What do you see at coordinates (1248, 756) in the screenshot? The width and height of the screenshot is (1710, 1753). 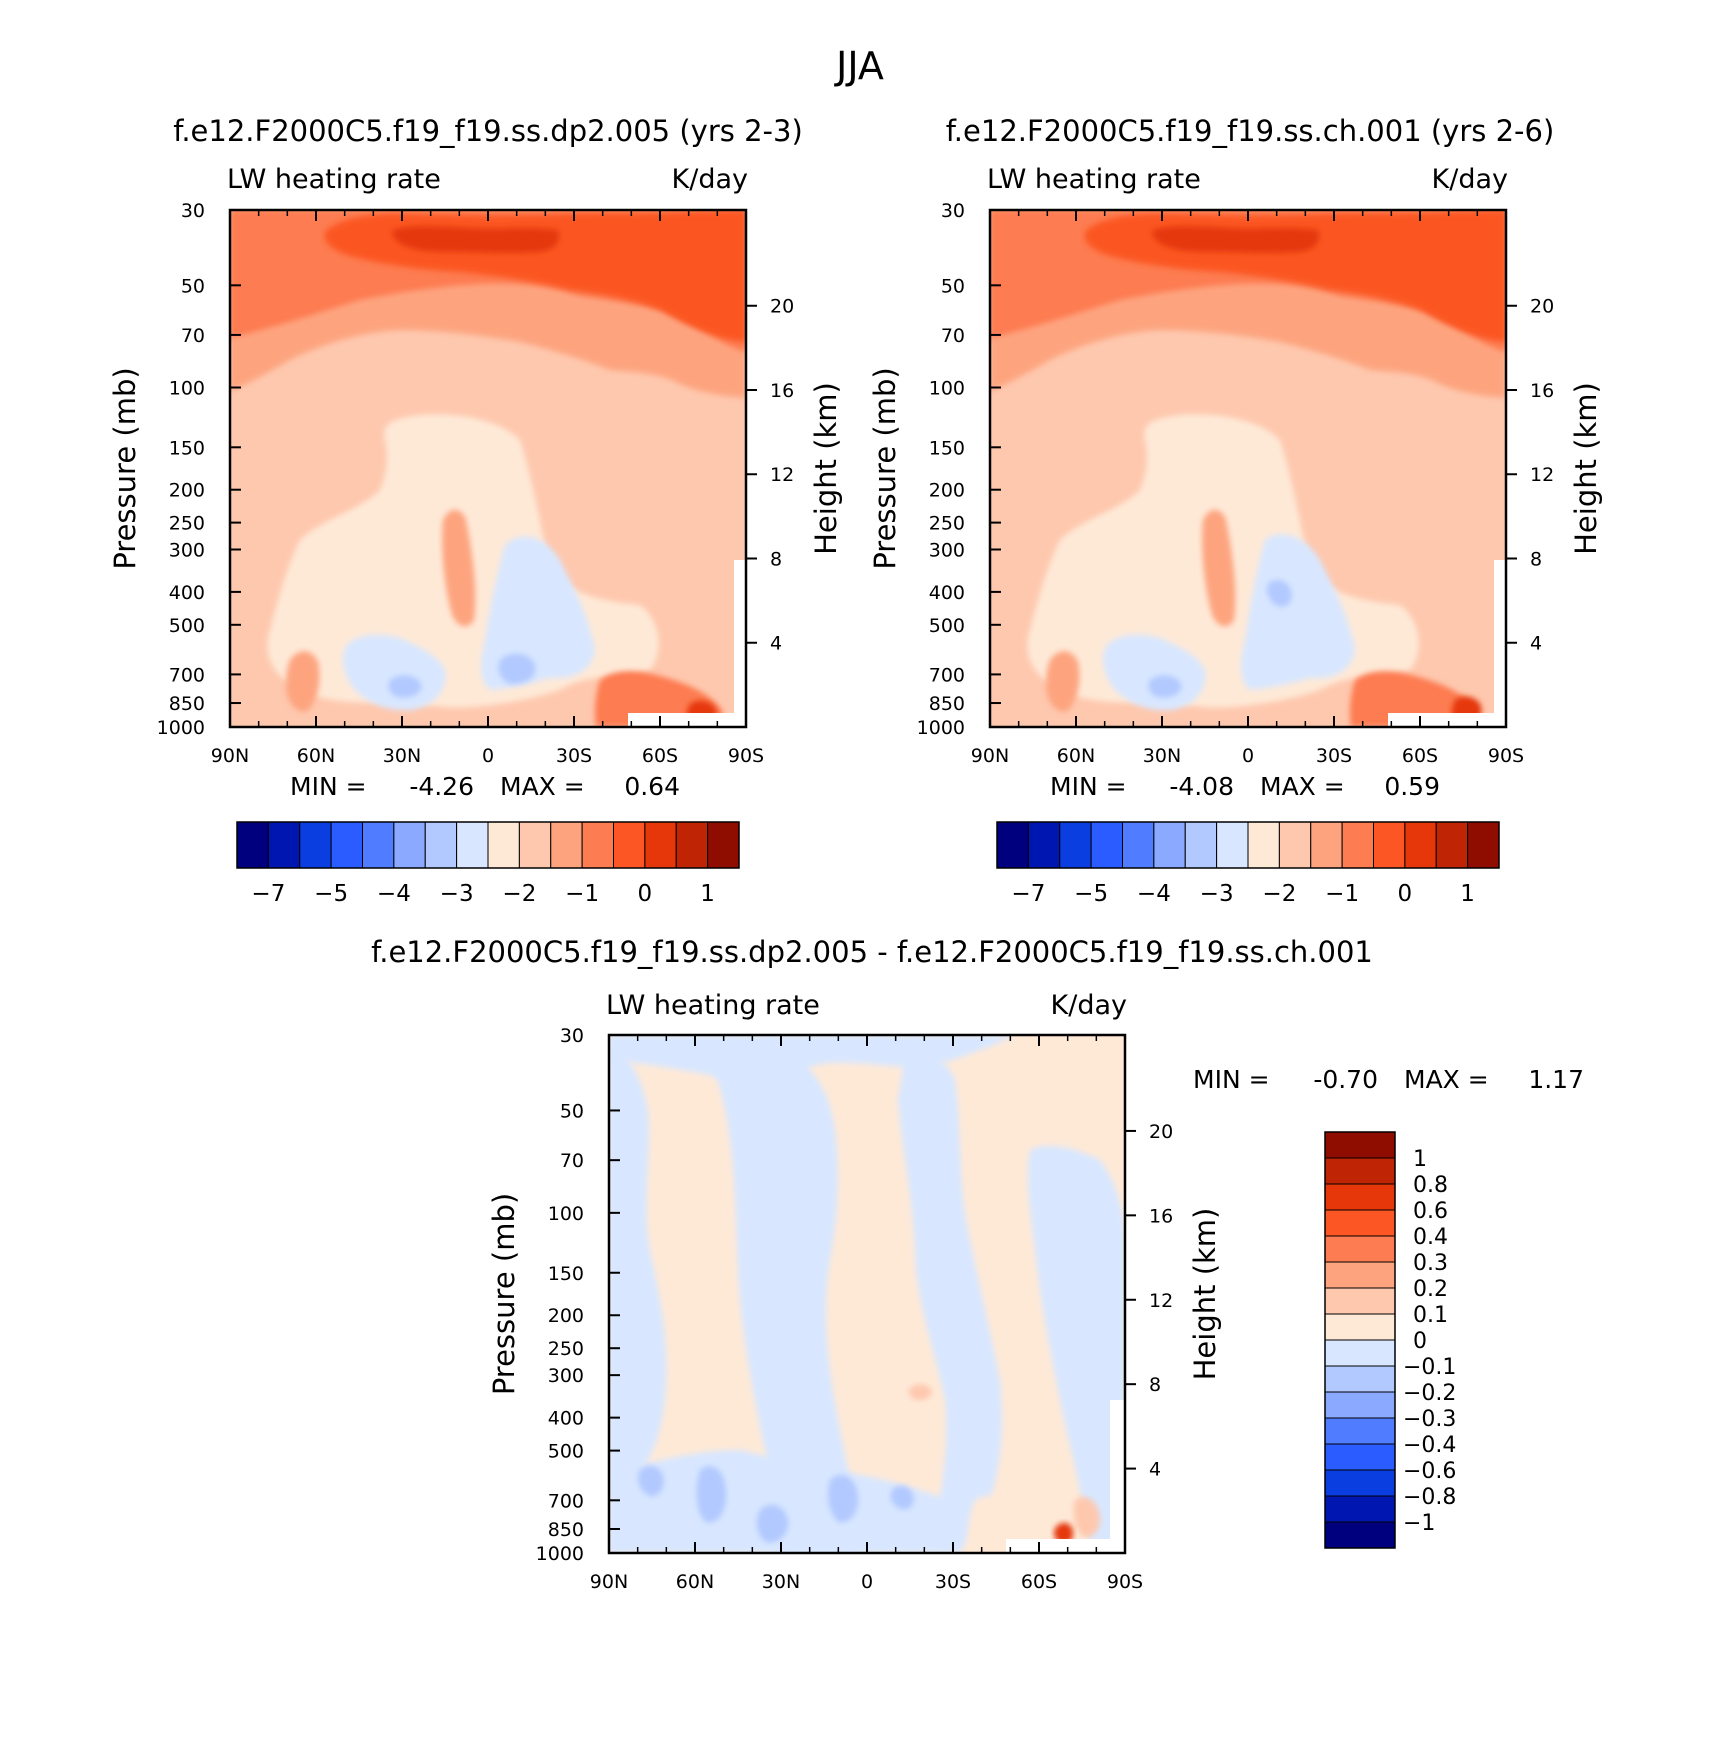 I see `panel-b-xtick-label: 0` at bounding box center [1248, 756].